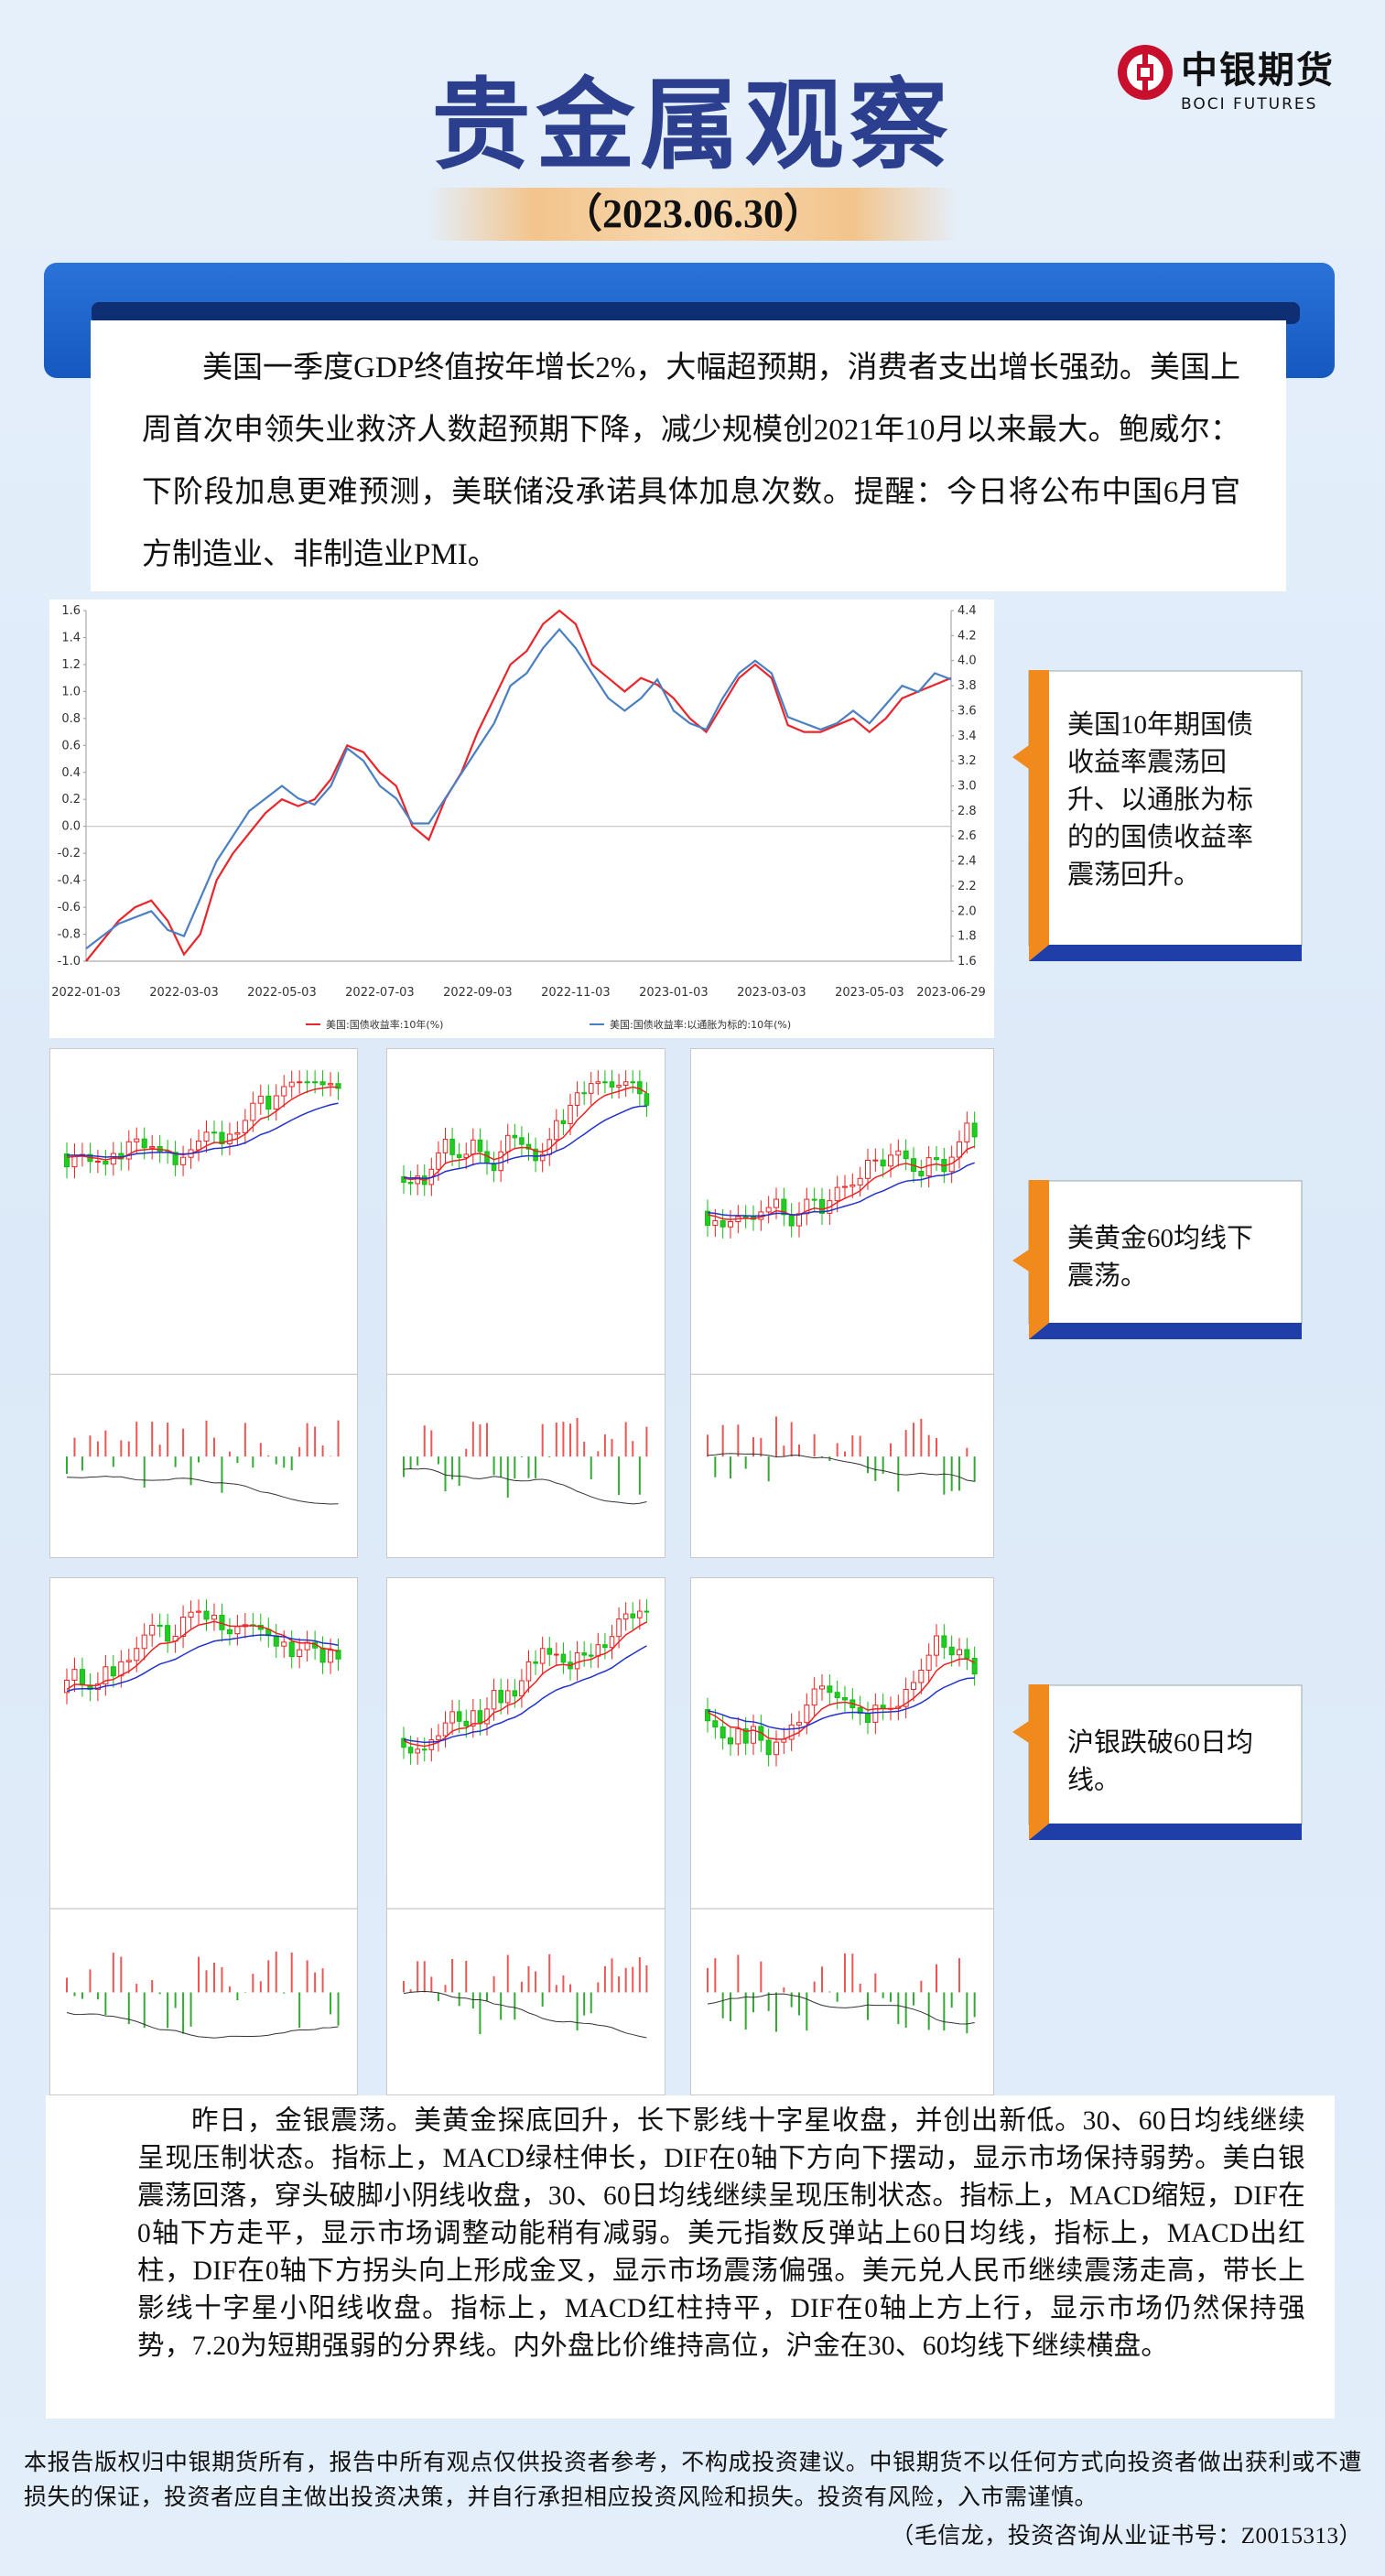 The height and width of the screenshot is (2576, 1385). What do you see at coordinates (69, 881) in the screenshot?
I see `y-tick-label: -0.4` at bounding box center [69, 881].